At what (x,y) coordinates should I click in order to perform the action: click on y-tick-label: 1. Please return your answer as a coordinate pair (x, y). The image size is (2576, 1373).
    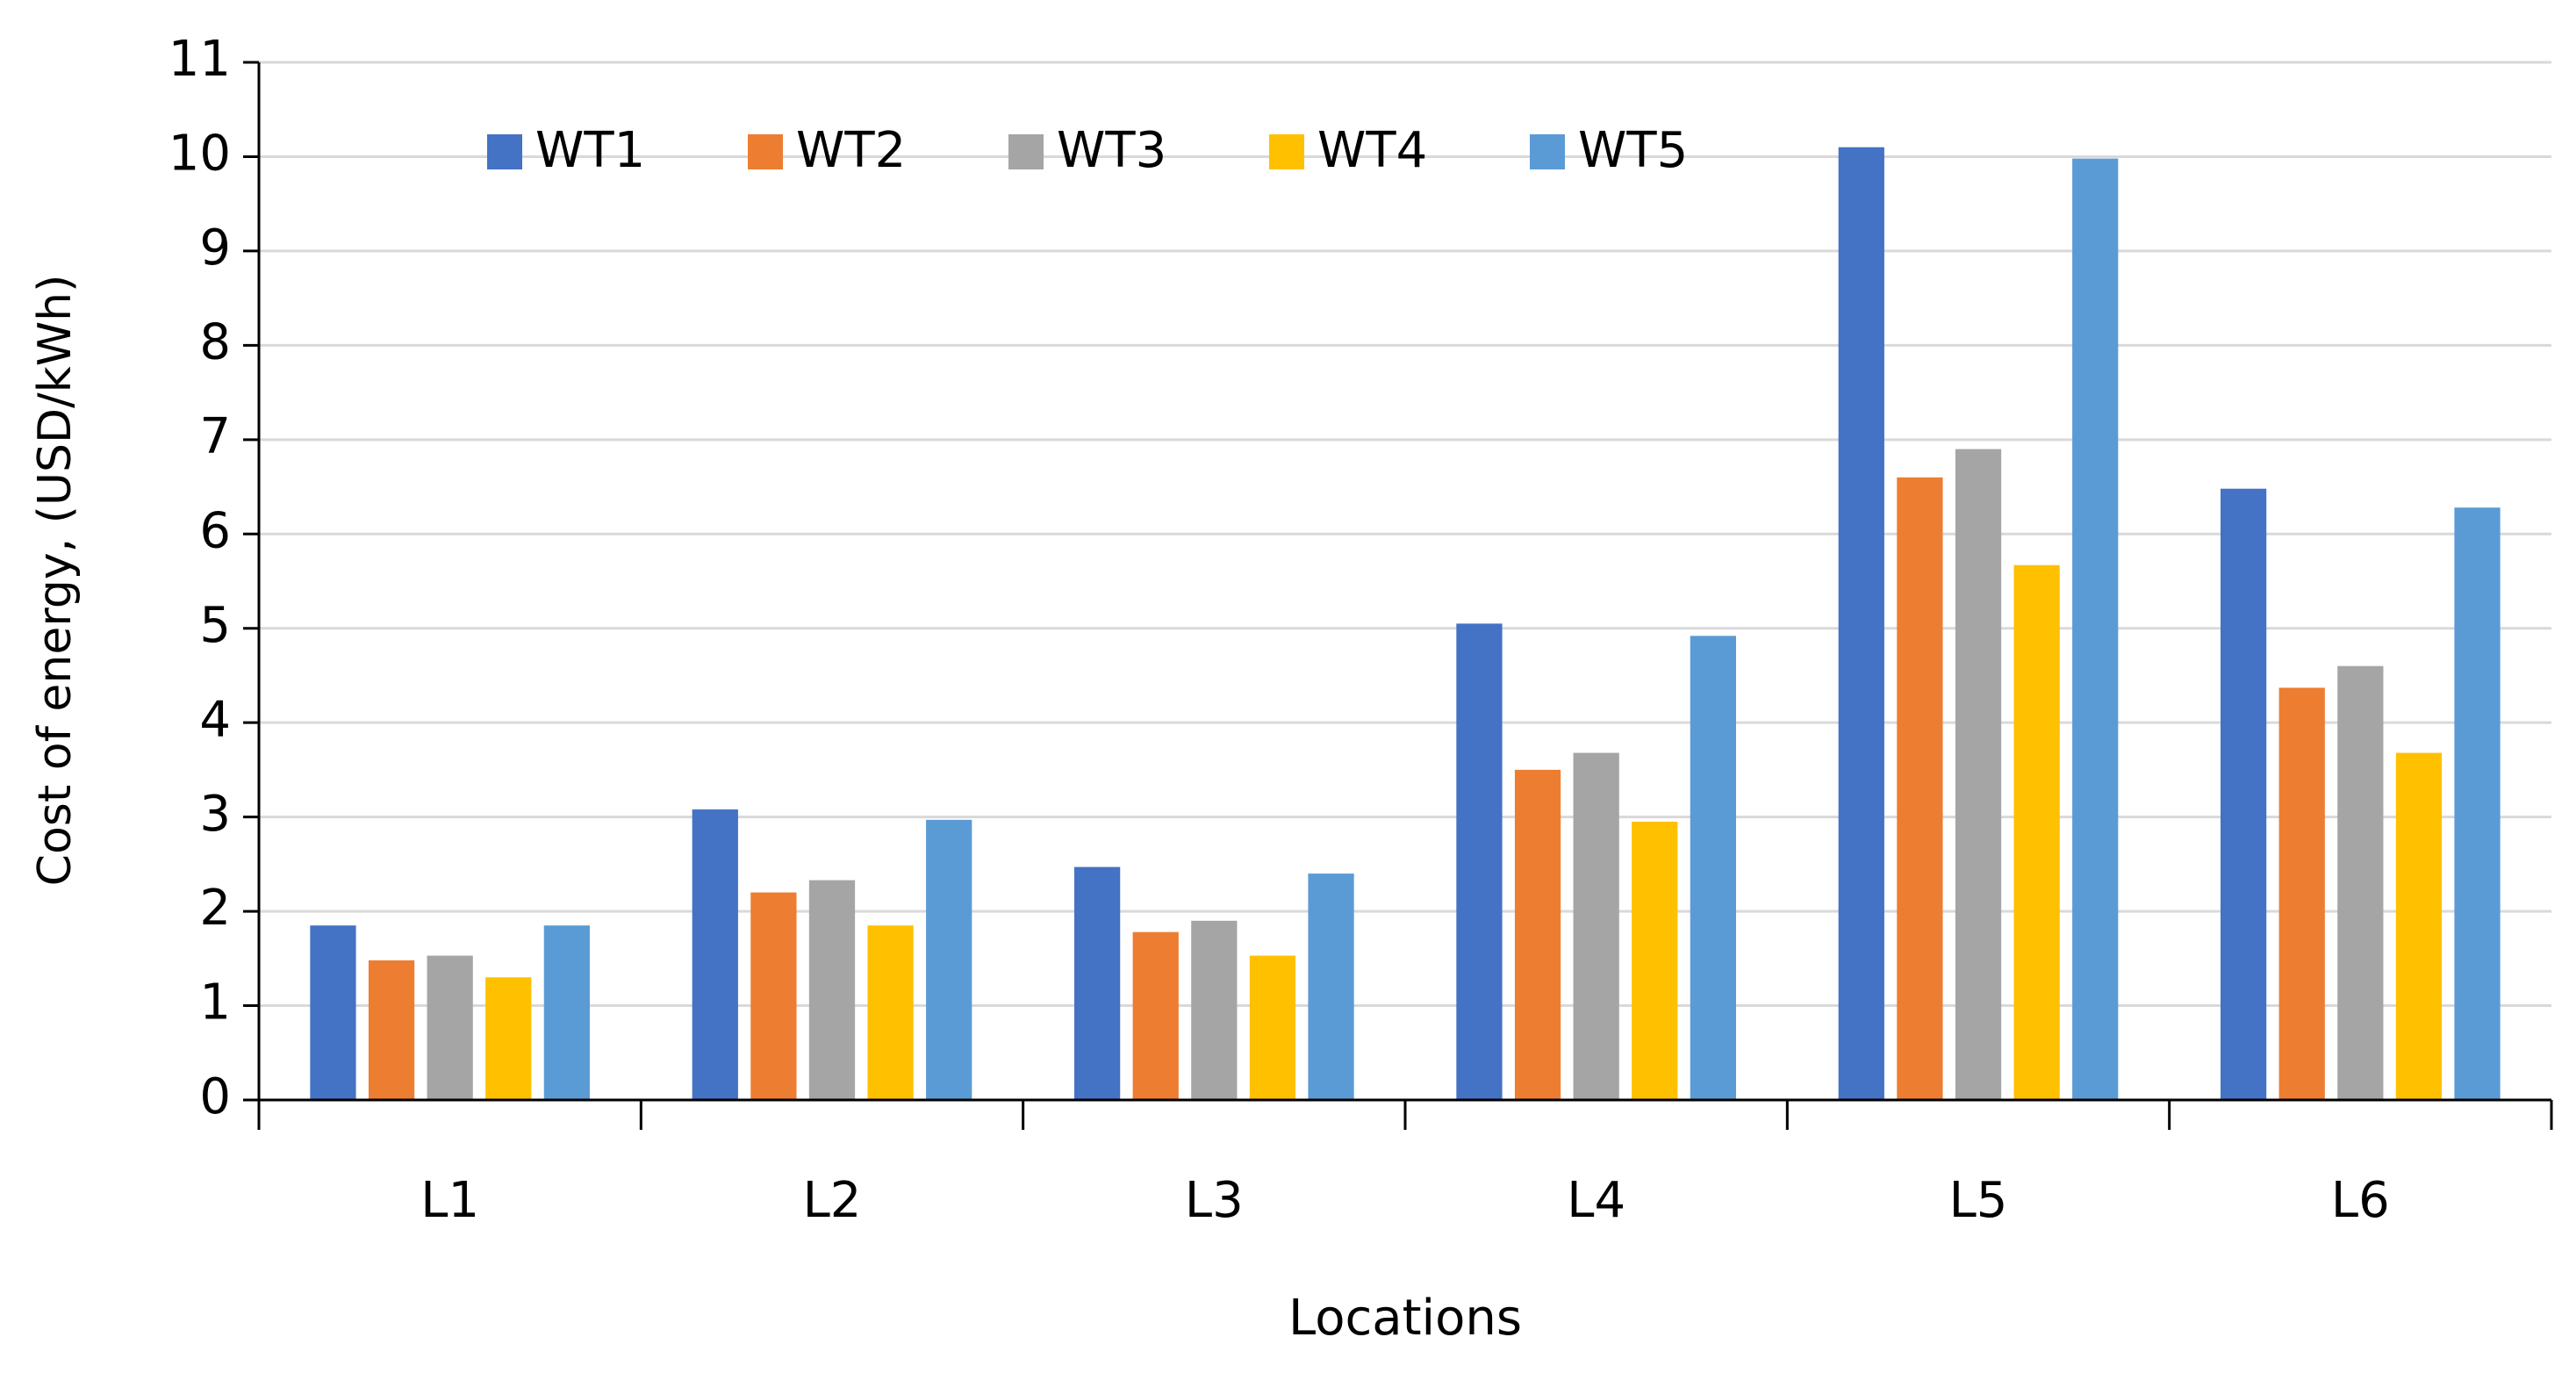
    Looking at the image, I should click on (215, 1003).